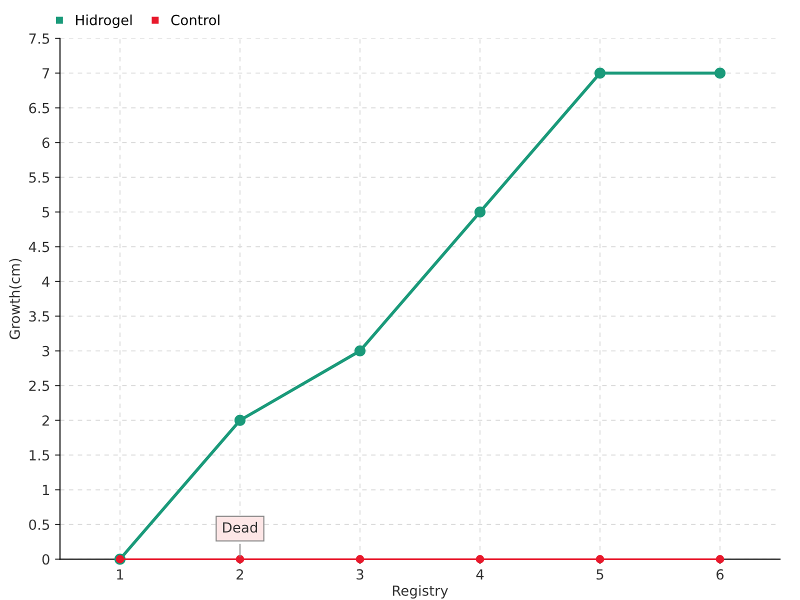 This screenshot has height=600, width=800. What do you see at coordinates (39, 386) in the screenshot?
I see `y-tick-label: 2.5` at bounding box center [39, 386].